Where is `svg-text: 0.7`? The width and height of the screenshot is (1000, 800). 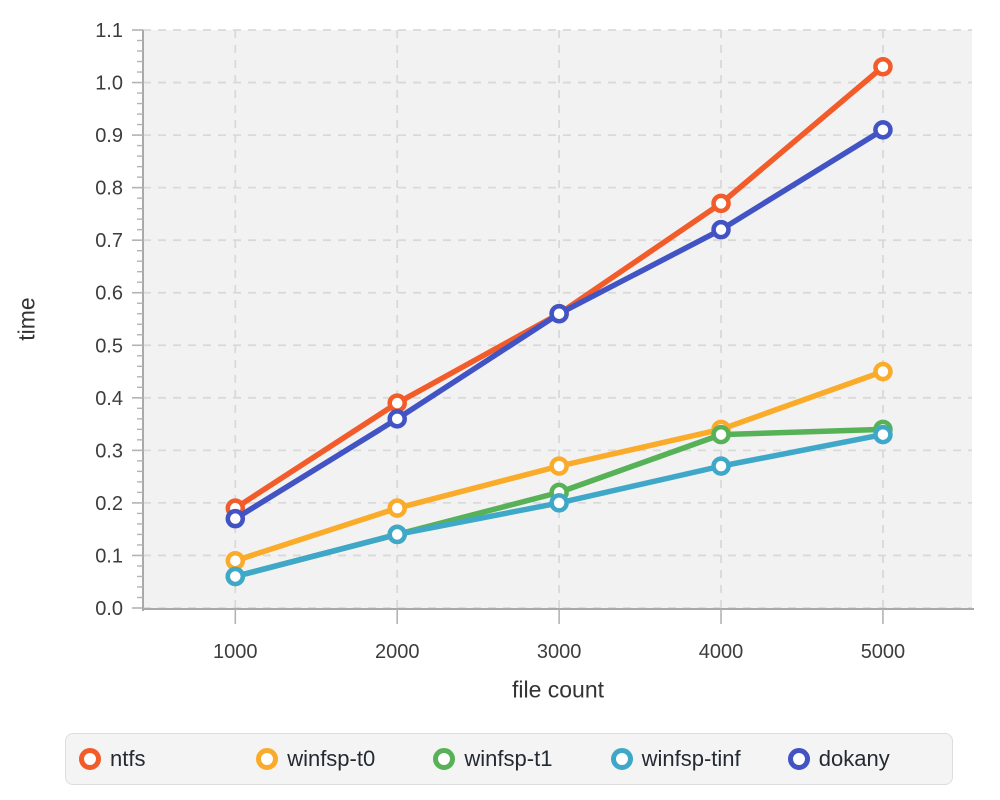 svg-text: 0.7 is located at coordinates (109, 241).